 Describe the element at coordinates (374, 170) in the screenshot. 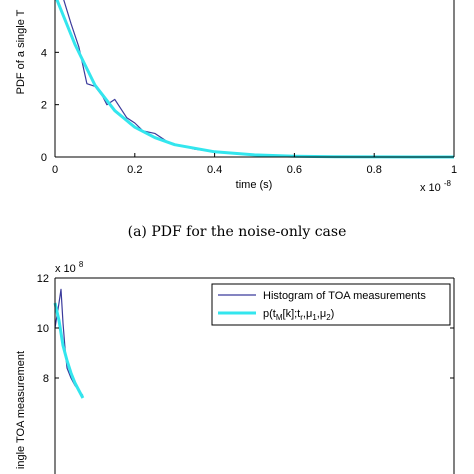

I see `chart-a-x-tick-label: 0.8` at that location.